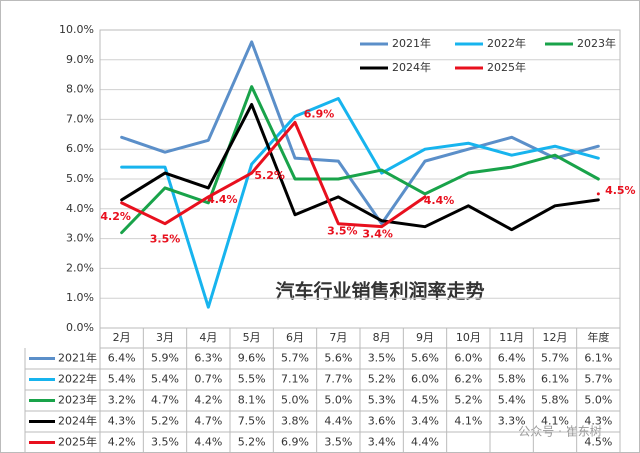 The width and height of the screenshot is (640, 453). Describe the element at coordinates (382, 400) in the screenshot. I see `table-cell: 5.3%` at that location.